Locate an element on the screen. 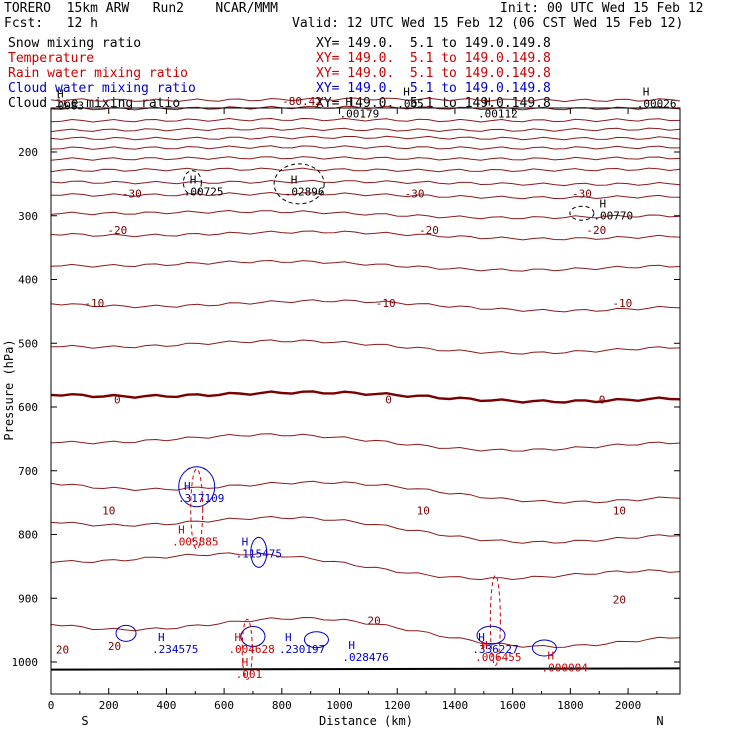  y-tick-label: 600 is located at coordinates (28, 407).